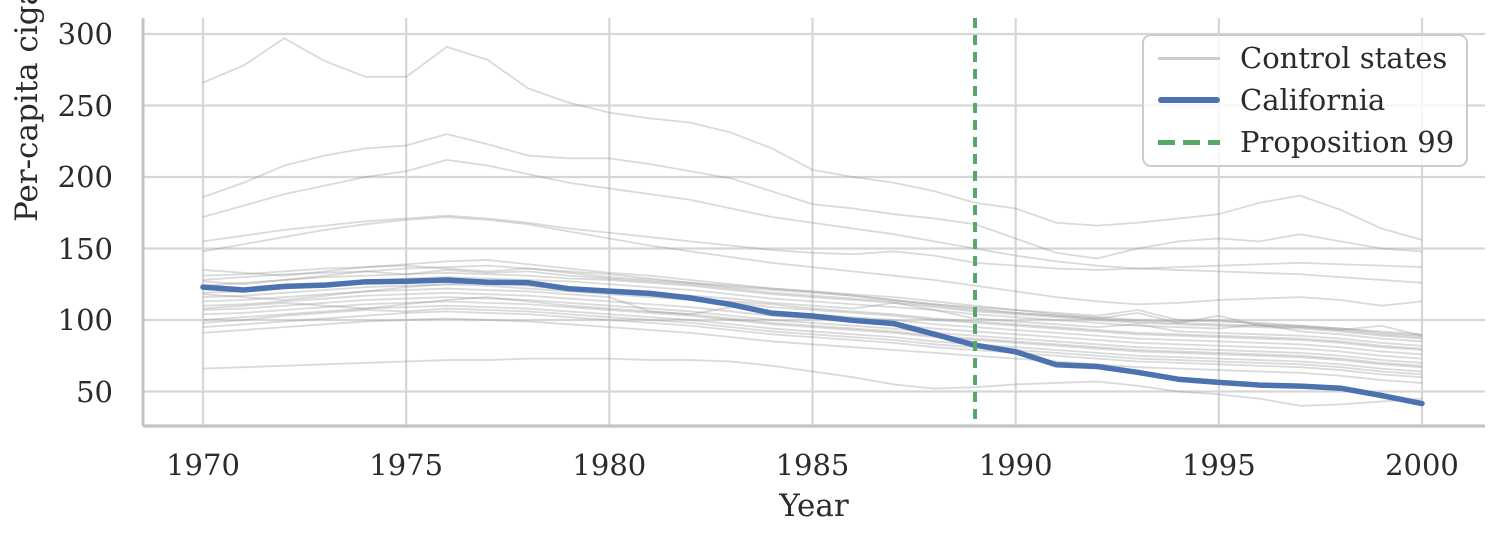 This screenshot has height=542, width=1502. What do you see at coordinates (1015, 465) in the screenshot?
I see `x-tick-label-1990: 1990` at bounding box center [1015, 465].